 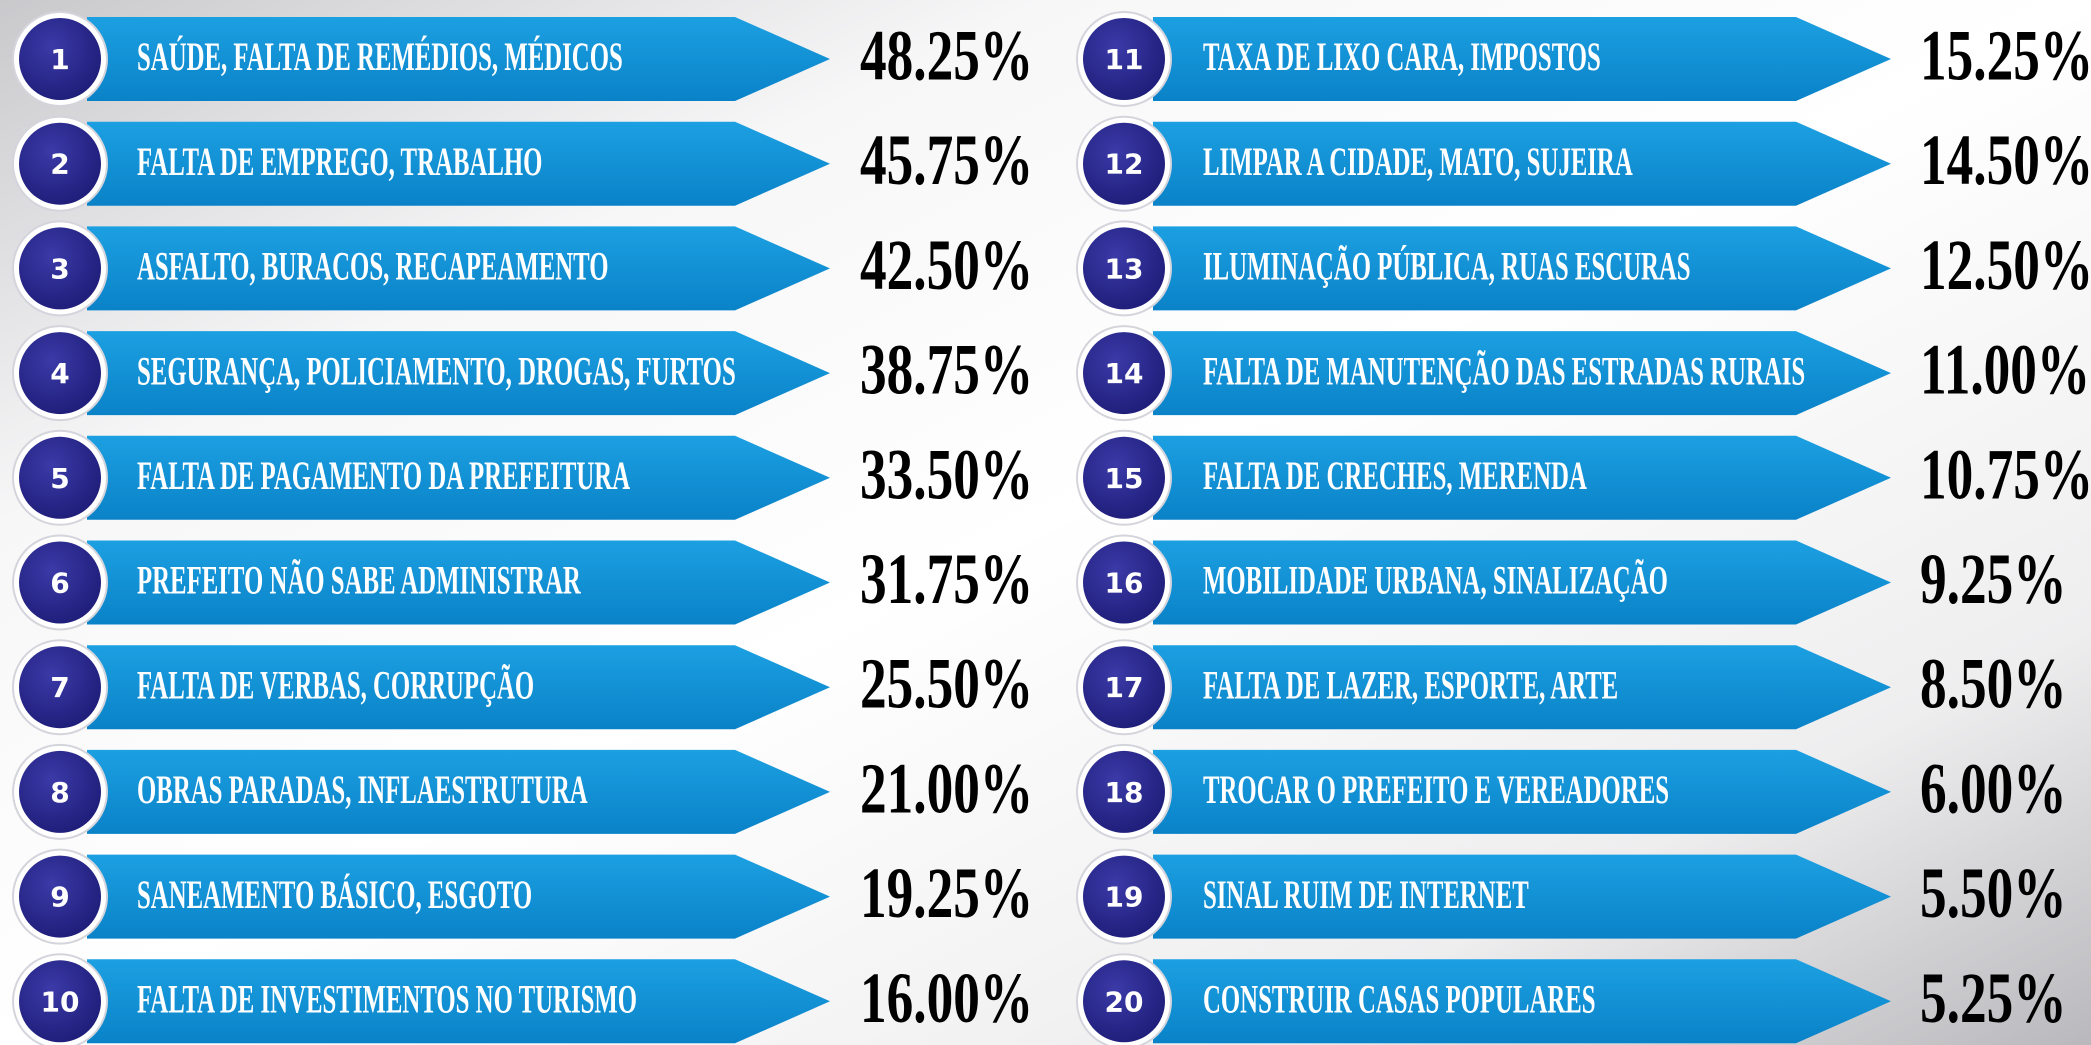 What do you see at coordinates (1583, 59) in the screenshot?
I see `item-row: 11 TAXA DE LIXO CARA, IMPOSTOS 15.25%` at bounding box center [1583, 59].